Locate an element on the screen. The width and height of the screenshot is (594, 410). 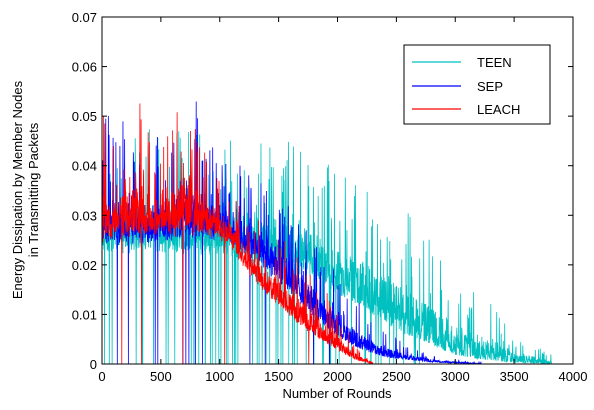
legend-label-leach: LEACH is located at coordinates (498, 109).